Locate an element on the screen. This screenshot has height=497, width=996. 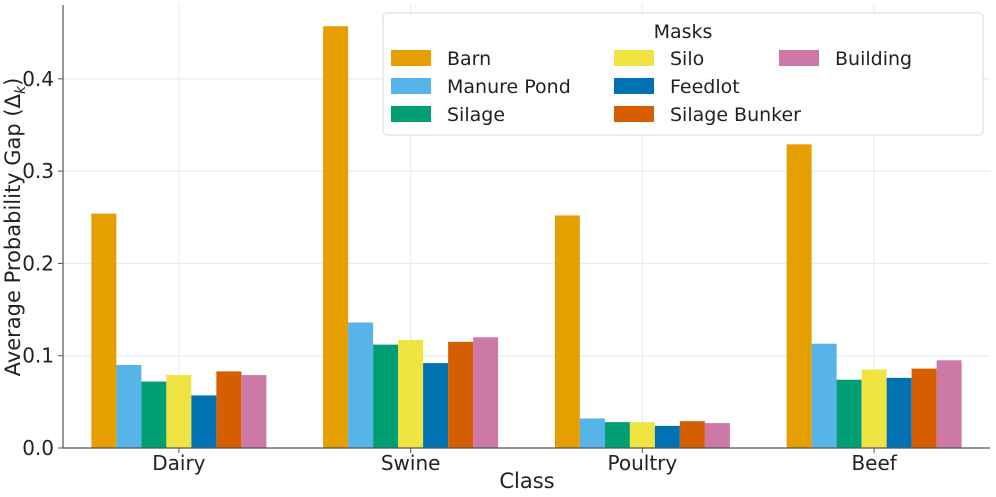
y-tick-label: 0.4 is located at coordinates (38, 79).